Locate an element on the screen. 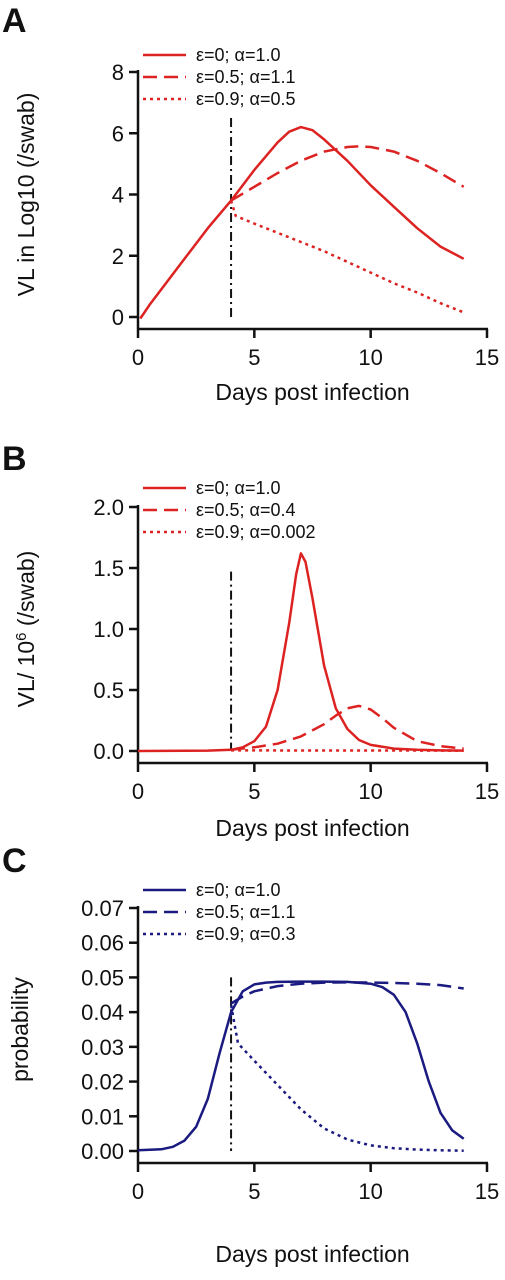 This screenshot has width=505, height=1280. legend-label: ε=0.9; α=0.5 is located at coordinates (246, 99).